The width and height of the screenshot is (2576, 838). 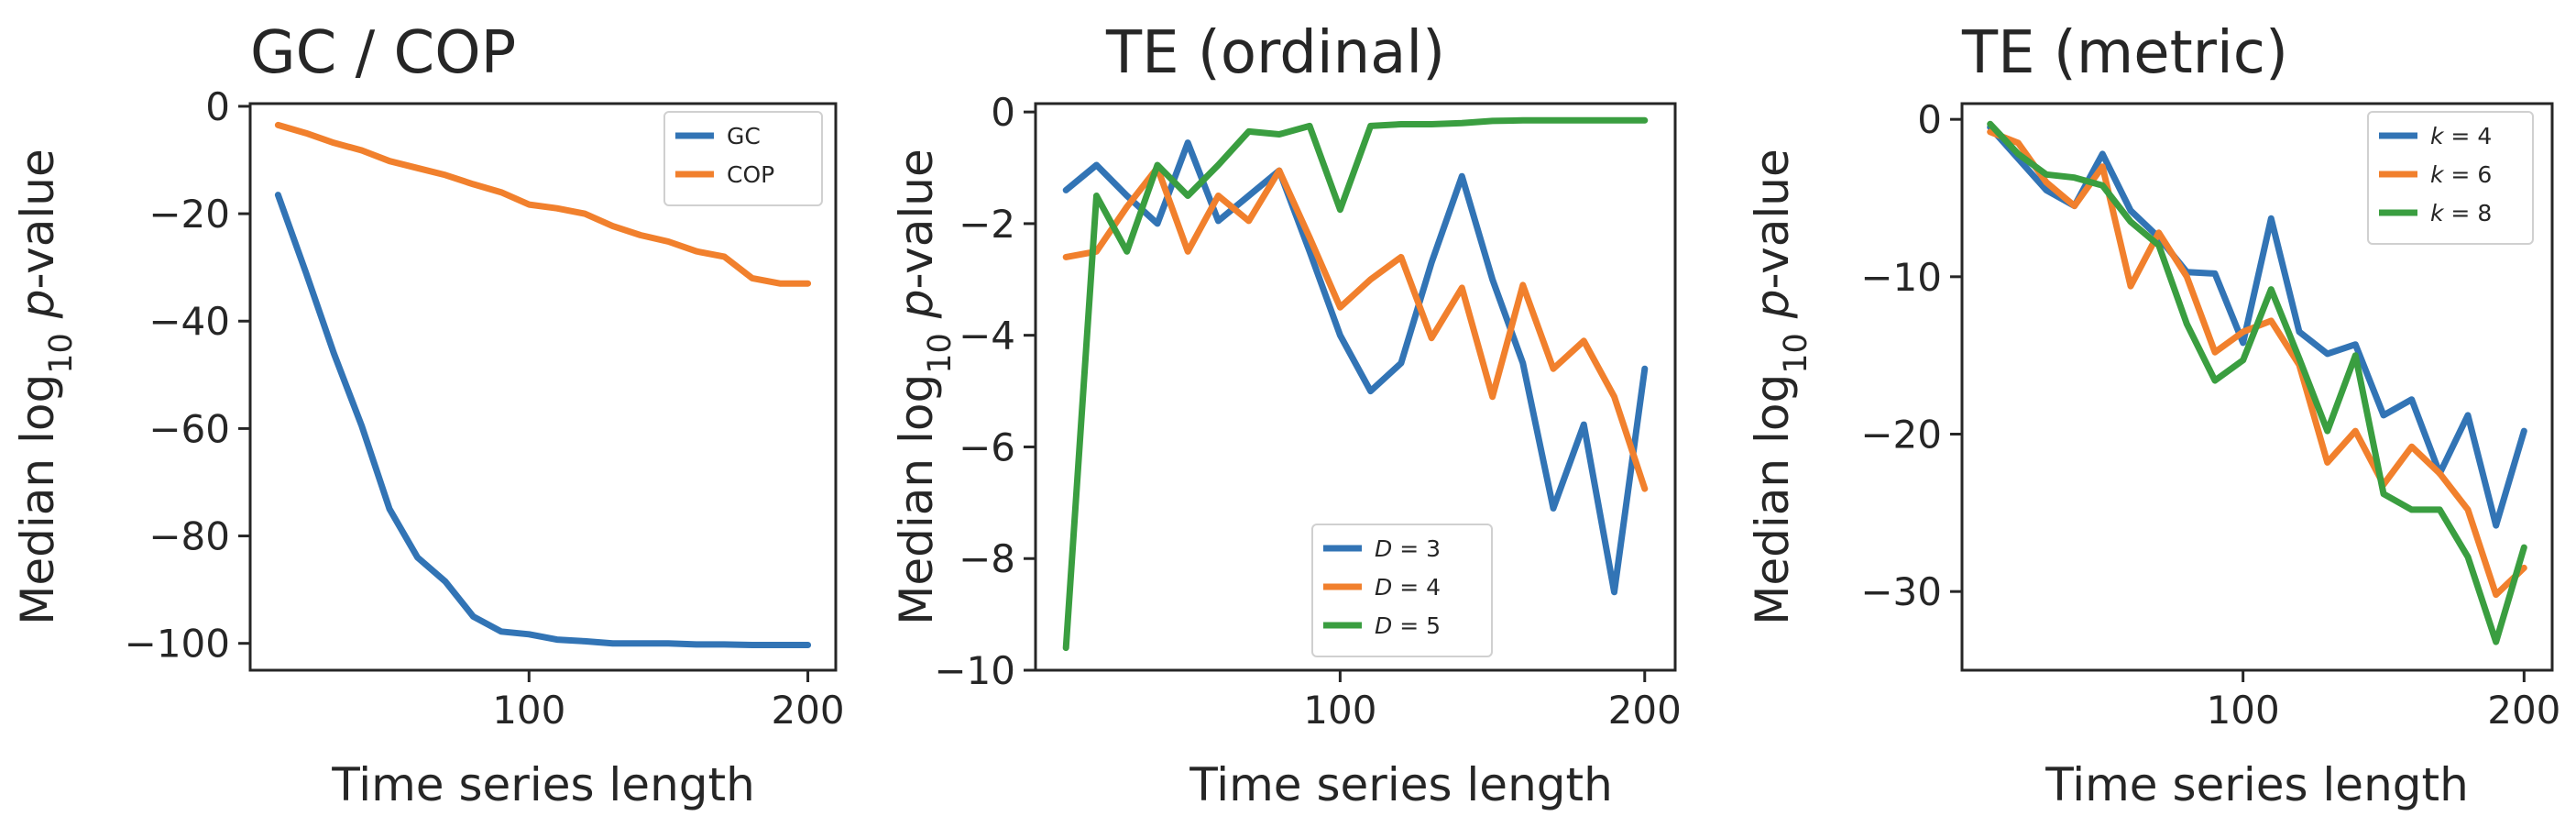 What do you see at coordinates (1401, 785) in the screenshot?
I see `panel-2-xlabel: Time series length` at bounding box center [1401, 785].